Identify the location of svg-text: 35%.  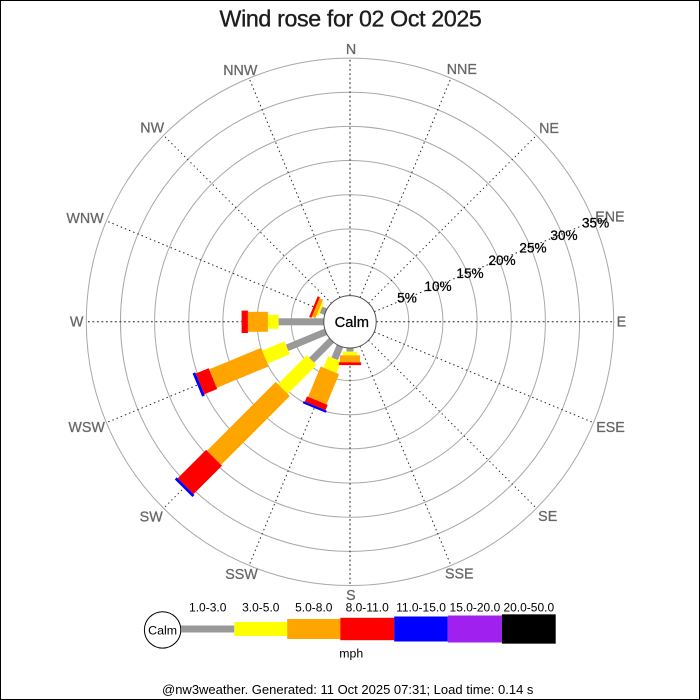
(595, 222).